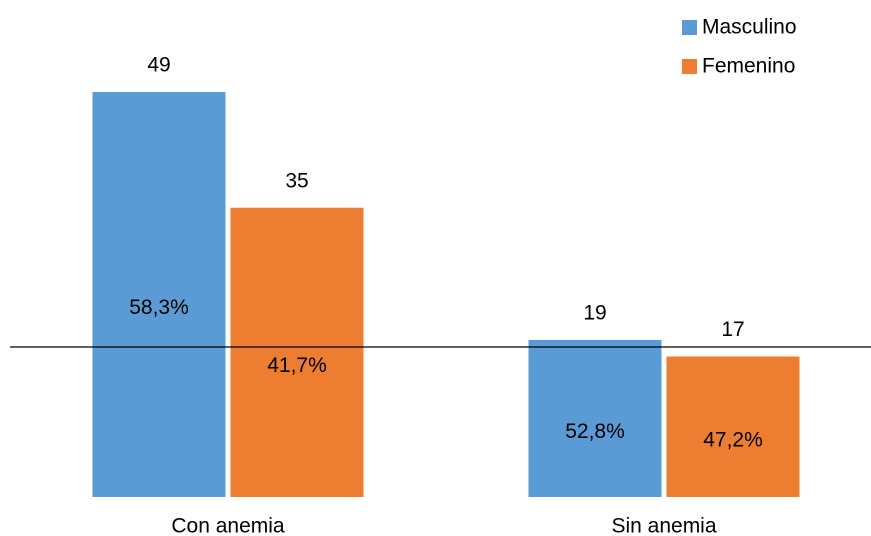  What do you see at coordinates (732, 329) in the screenshot?
I see `data-label: 17` at bounding box center [732, 329].